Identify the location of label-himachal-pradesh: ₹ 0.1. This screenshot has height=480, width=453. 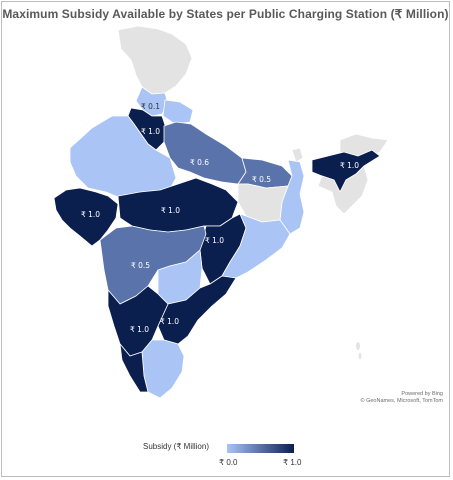
(150, 106).